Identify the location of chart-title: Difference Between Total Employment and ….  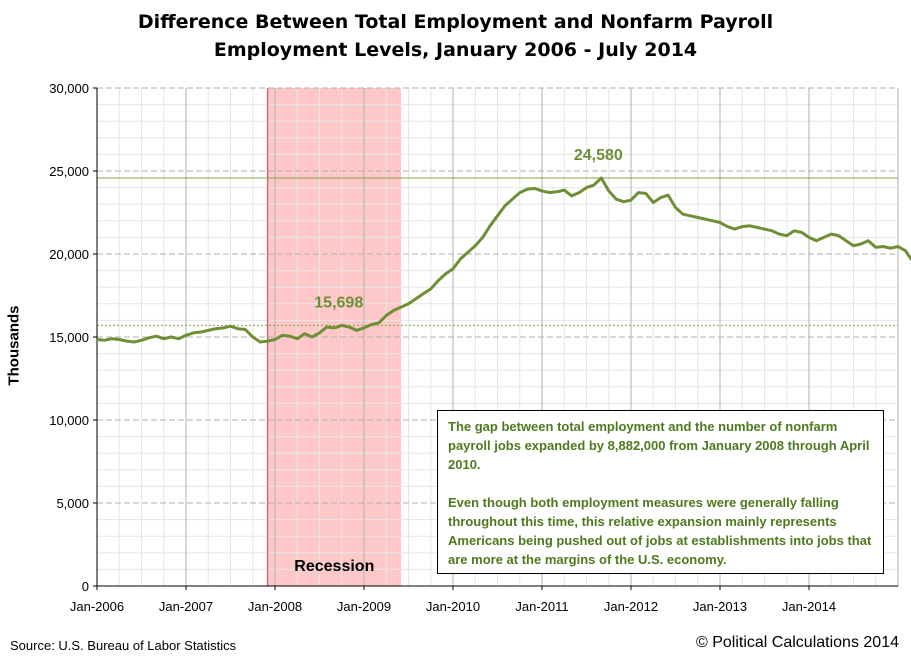
(455, 36).